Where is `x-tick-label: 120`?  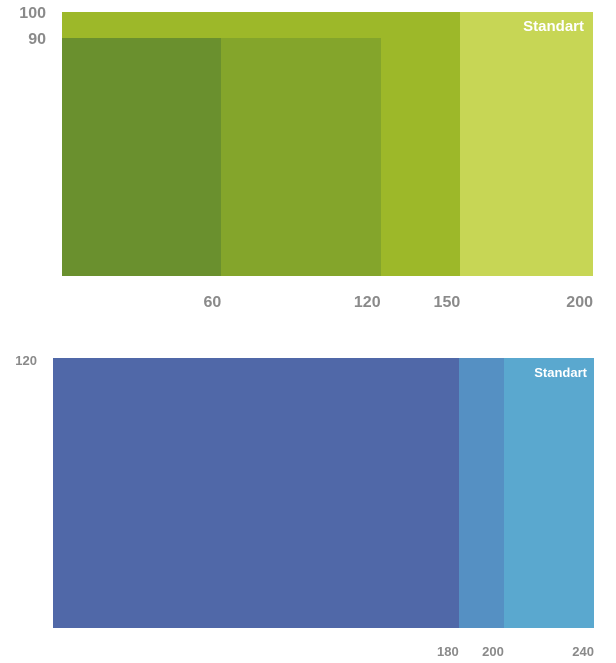 x-tick-label: 120 is located at coordinates (367, 302).